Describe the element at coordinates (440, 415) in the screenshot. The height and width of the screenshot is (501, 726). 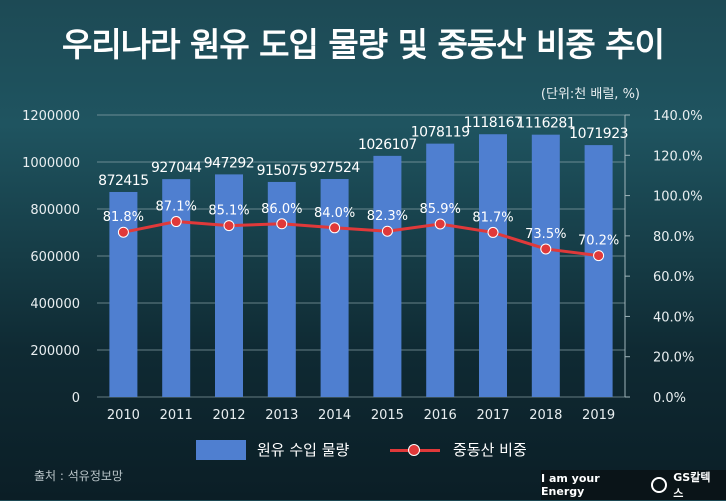
I see `x-tick-label: 2016` at that location.